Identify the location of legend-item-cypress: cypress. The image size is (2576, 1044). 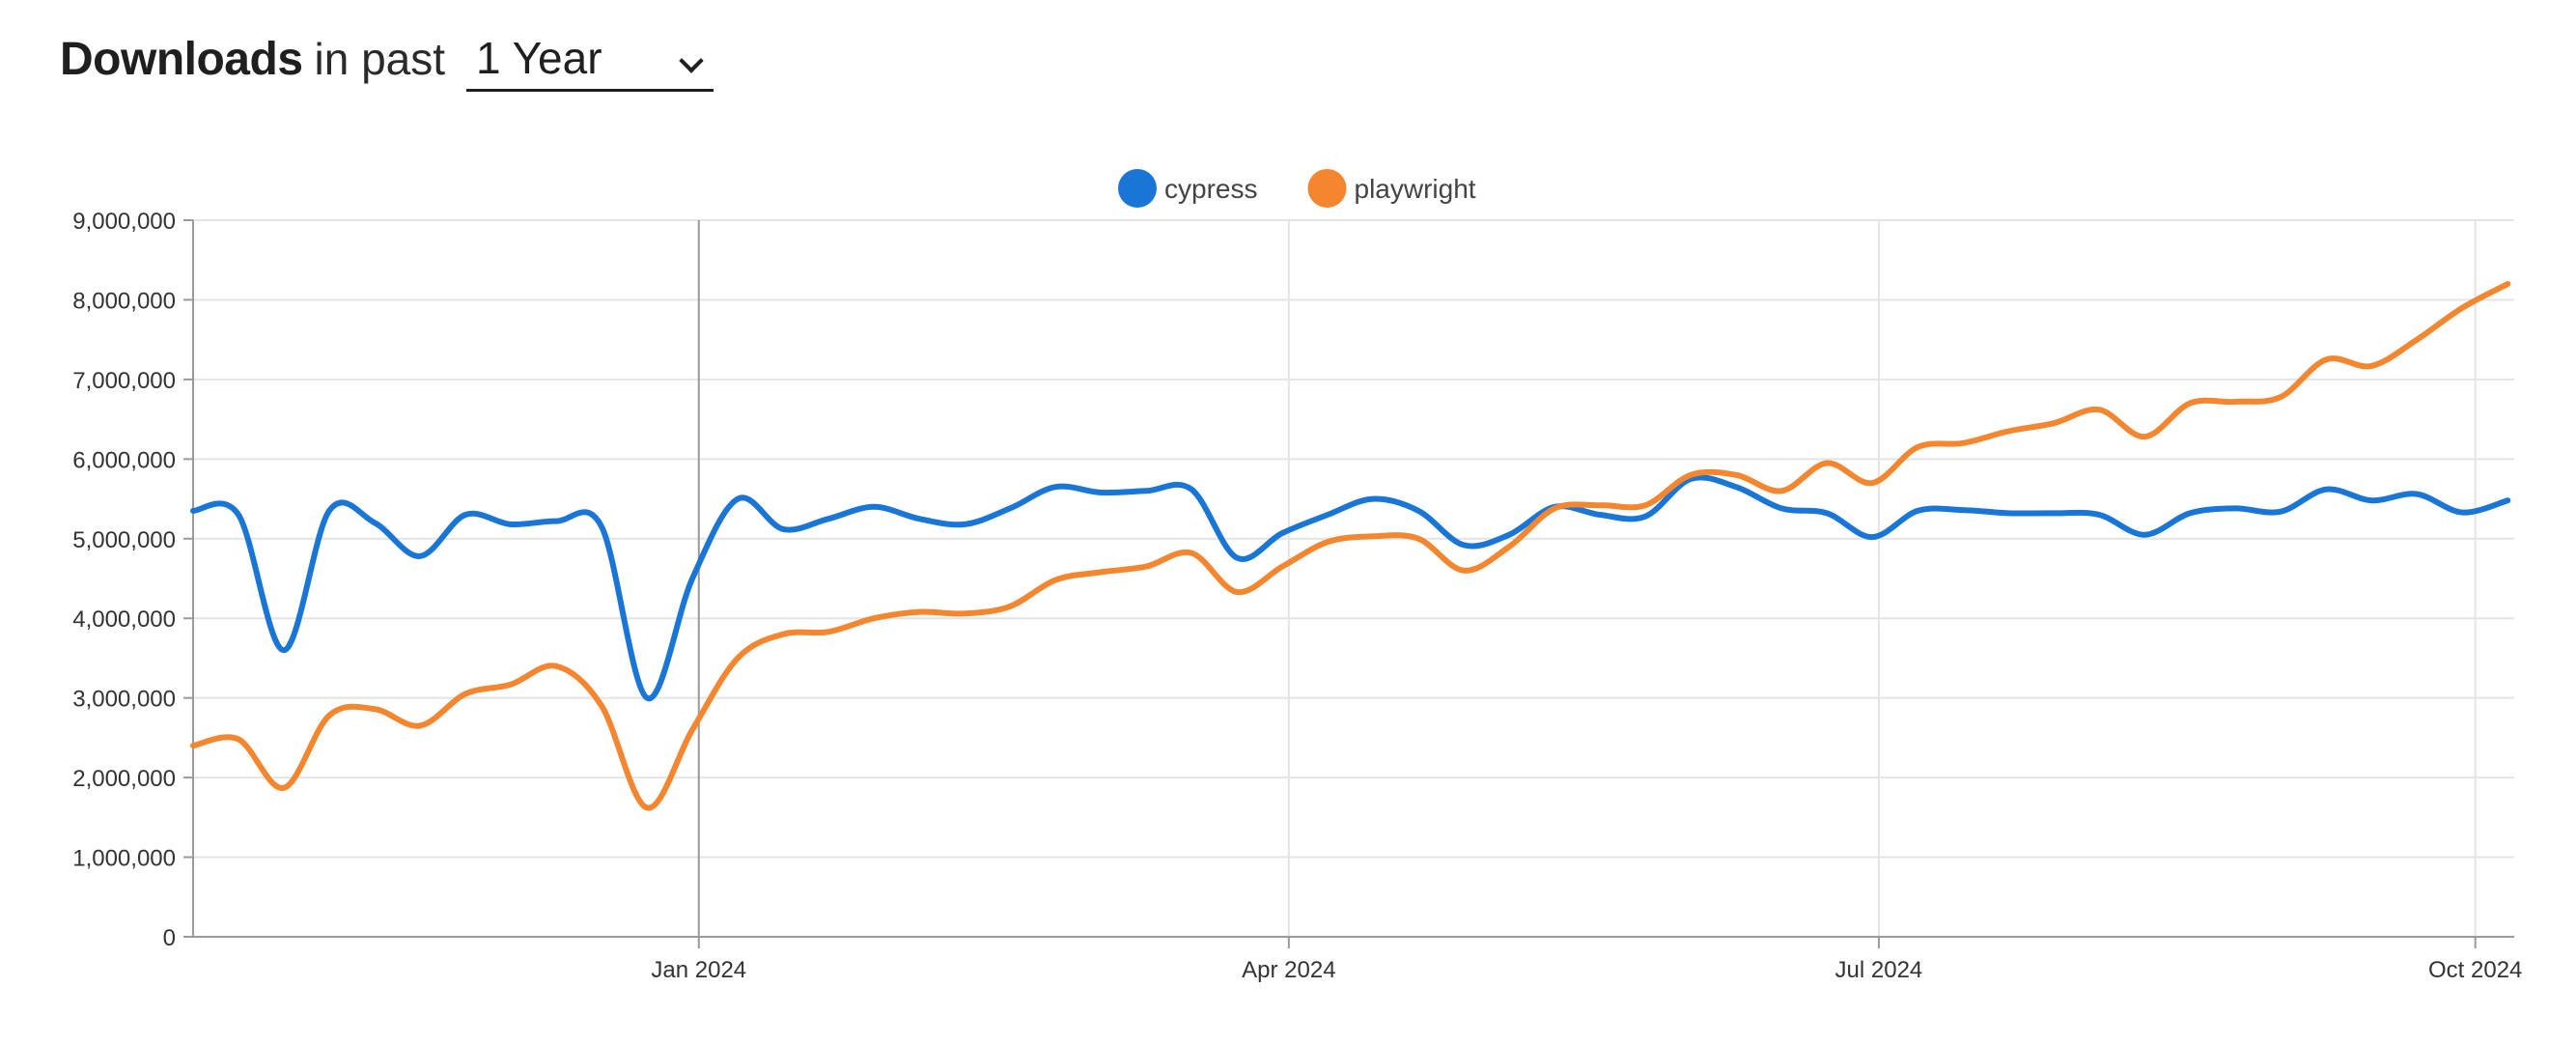
(1188, 188).